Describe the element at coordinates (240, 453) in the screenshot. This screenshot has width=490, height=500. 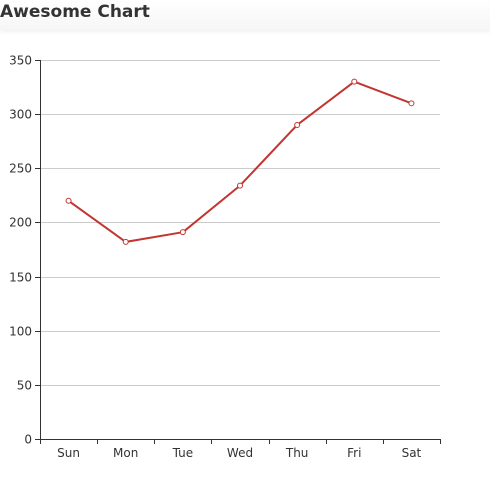
I see `x-tick-label: Wed` at that location.